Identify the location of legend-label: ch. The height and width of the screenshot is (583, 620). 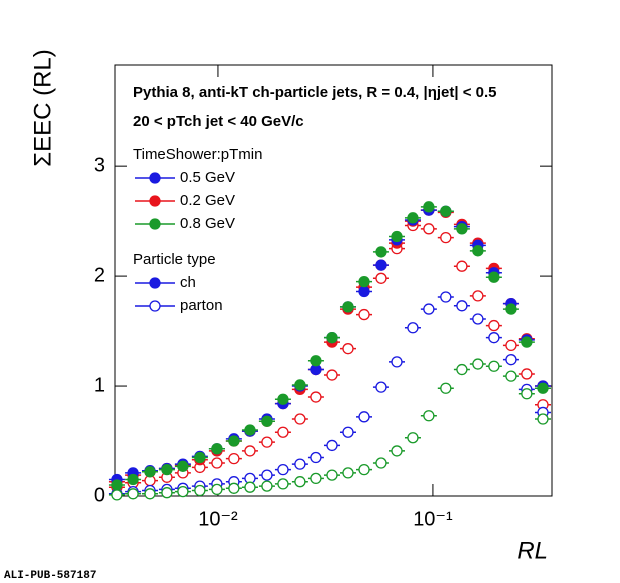
(188, 282).